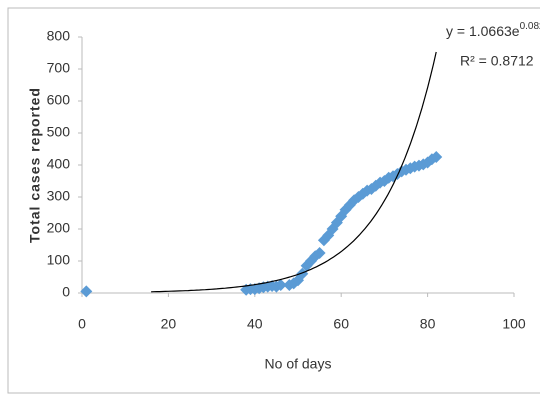 This screenshot has height=404, width=540. Describe the element at coordinates (66, 292) in the screenshot. I see `y-tick-label: 0` at that location.